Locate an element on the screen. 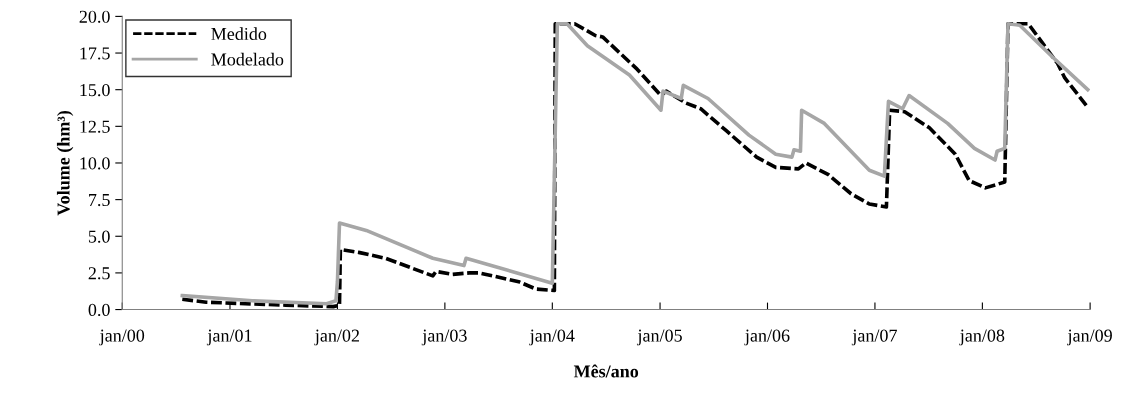  y-tick-label: 20.0 is located at coordinates (94, 16).